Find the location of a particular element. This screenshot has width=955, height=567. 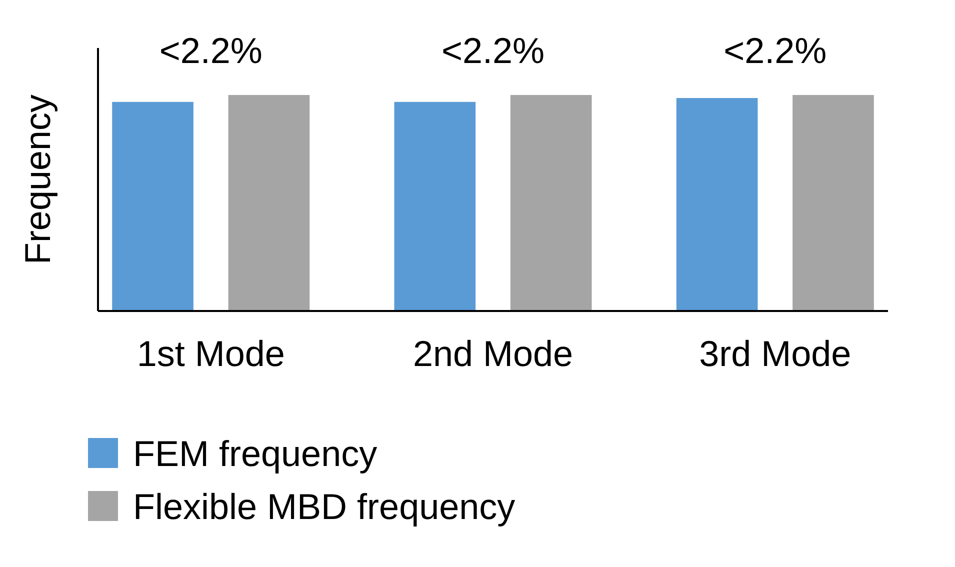

legend-label: Flexible MBD frequency is located at coordinates (324, 506).